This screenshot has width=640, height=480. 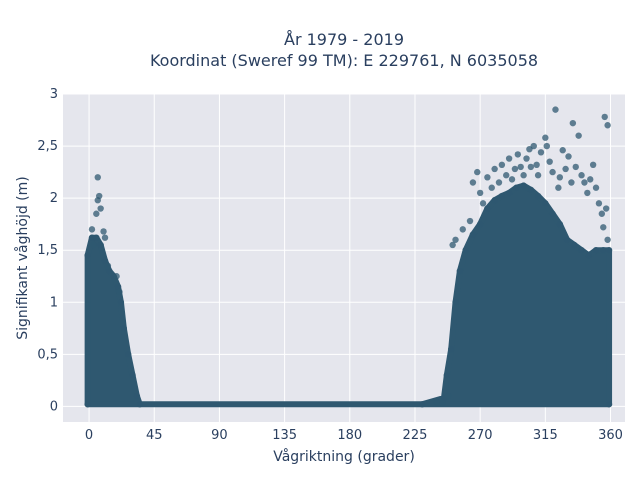 I want to click on y-tick-label: 1, so click(x=54, y=302).